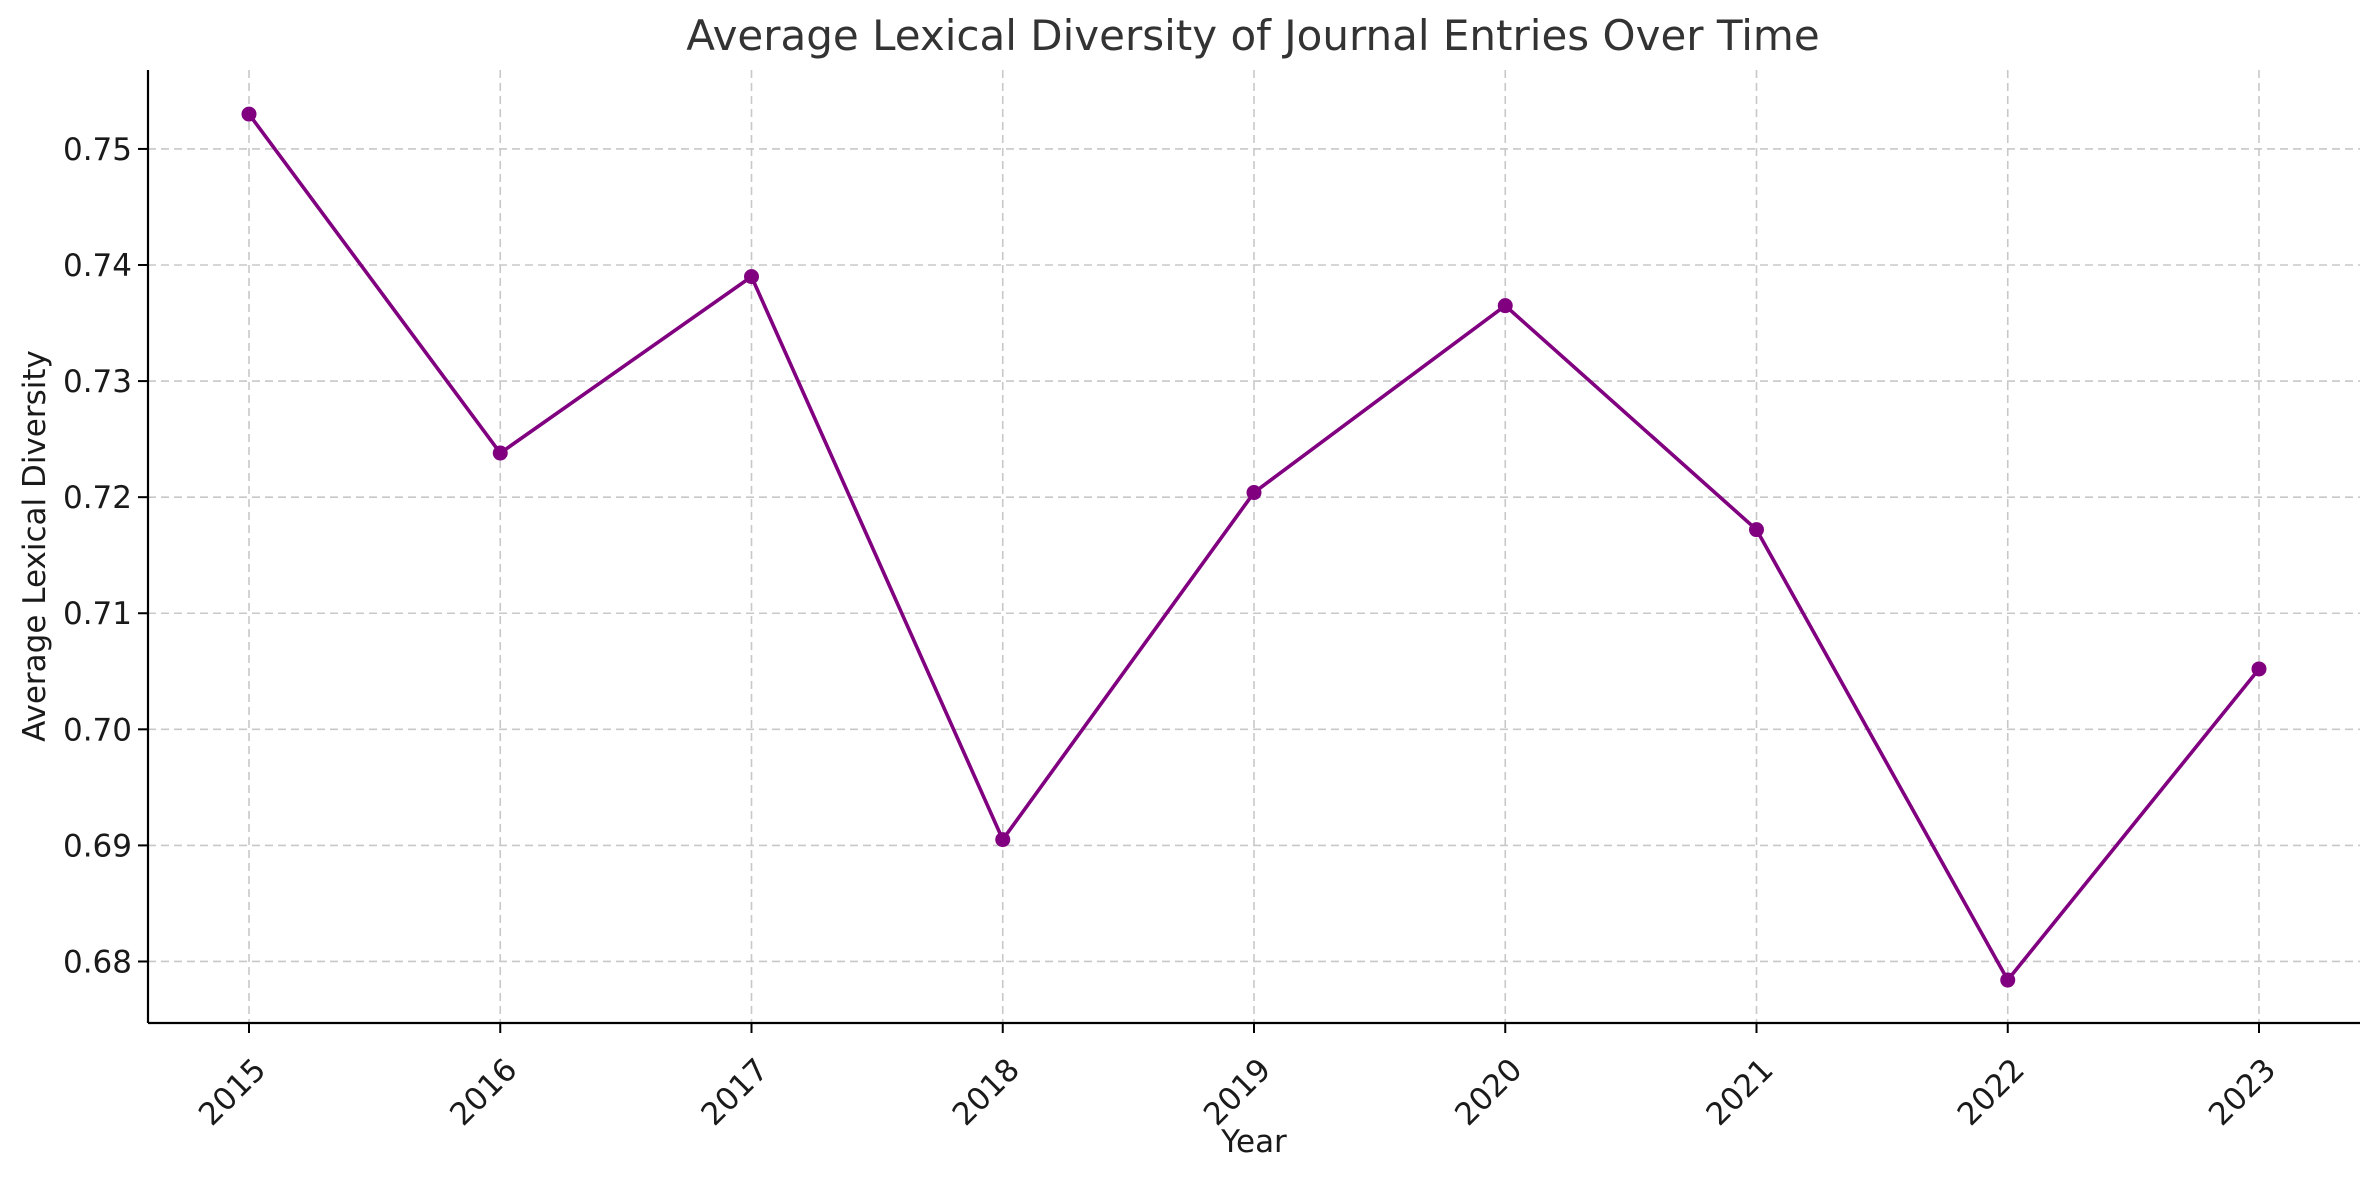 This screenshot has width=2379, height=1180. I want to click on x-tick-label: 2023, so click(2242, 1092).